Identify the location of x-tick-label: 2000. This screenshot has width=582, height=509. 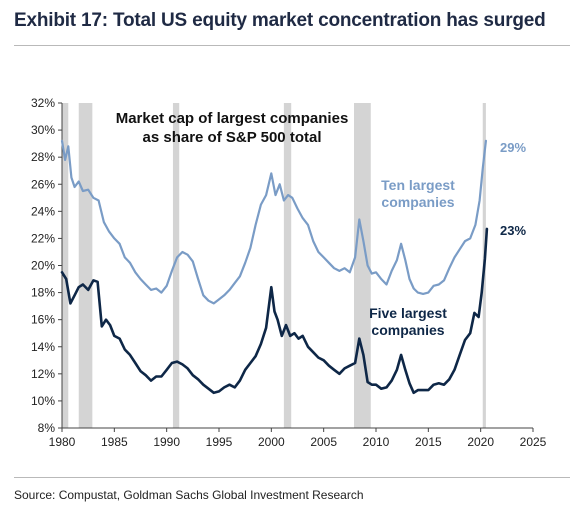
(271, 442).